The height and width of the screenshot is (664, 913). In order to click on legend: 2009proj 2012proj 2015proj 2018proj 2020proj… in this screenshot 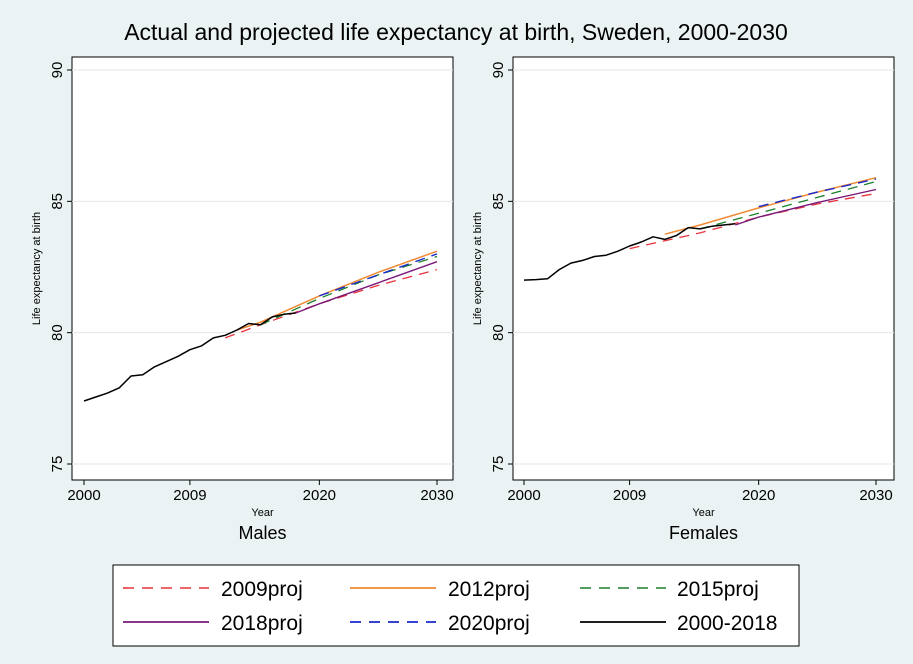, I will do `click(456, 605)`.